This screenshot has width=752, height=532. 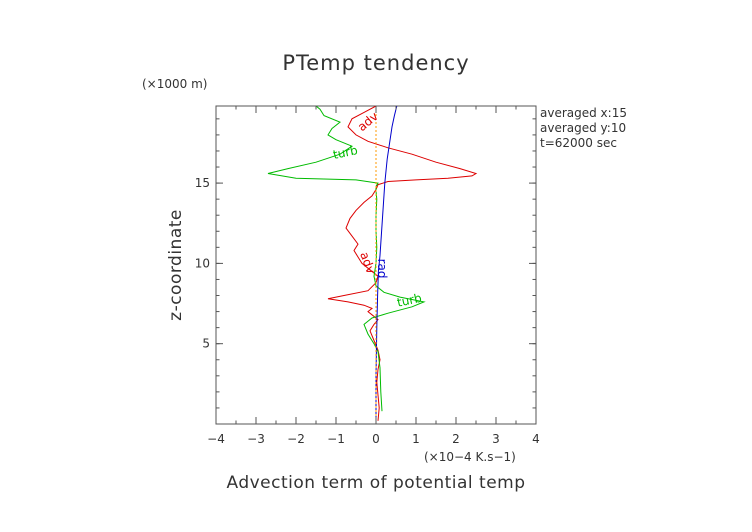 What do you see at coordinates (578, 143) in the screenshot?
I see `annotation-line: t=62000 sec` at bounding box center [578, 143].